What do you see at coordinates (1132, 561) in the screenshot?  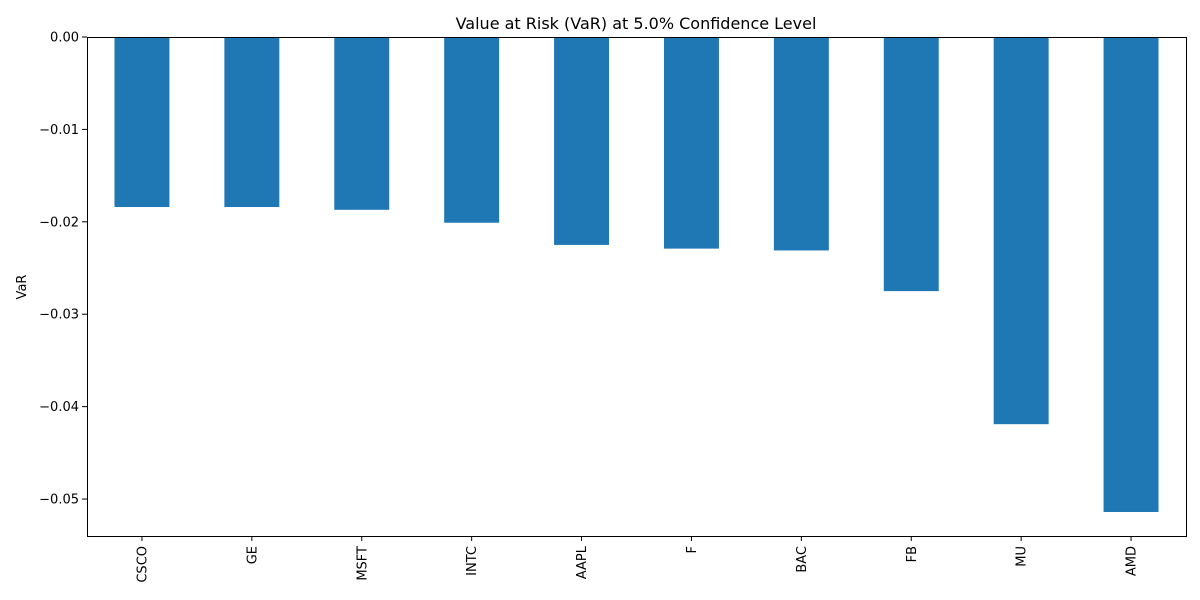 I see `x-tick-label: AMD` at bounding box center [1132, 561].